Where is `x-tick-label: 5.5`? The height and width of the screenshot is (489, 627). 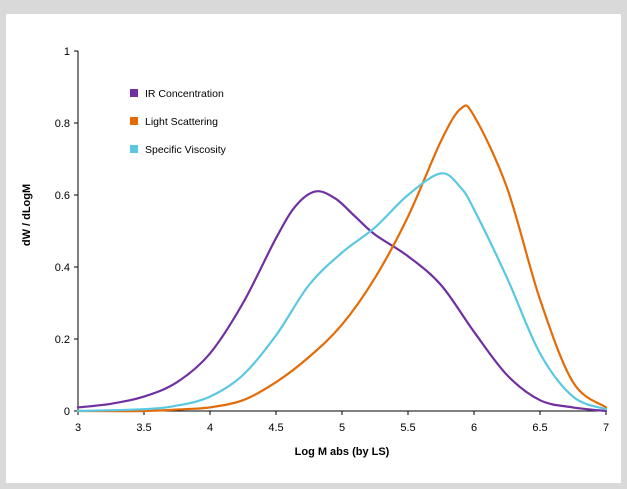
x-tick-label: 5.5 is located at coordinates (407, 428).